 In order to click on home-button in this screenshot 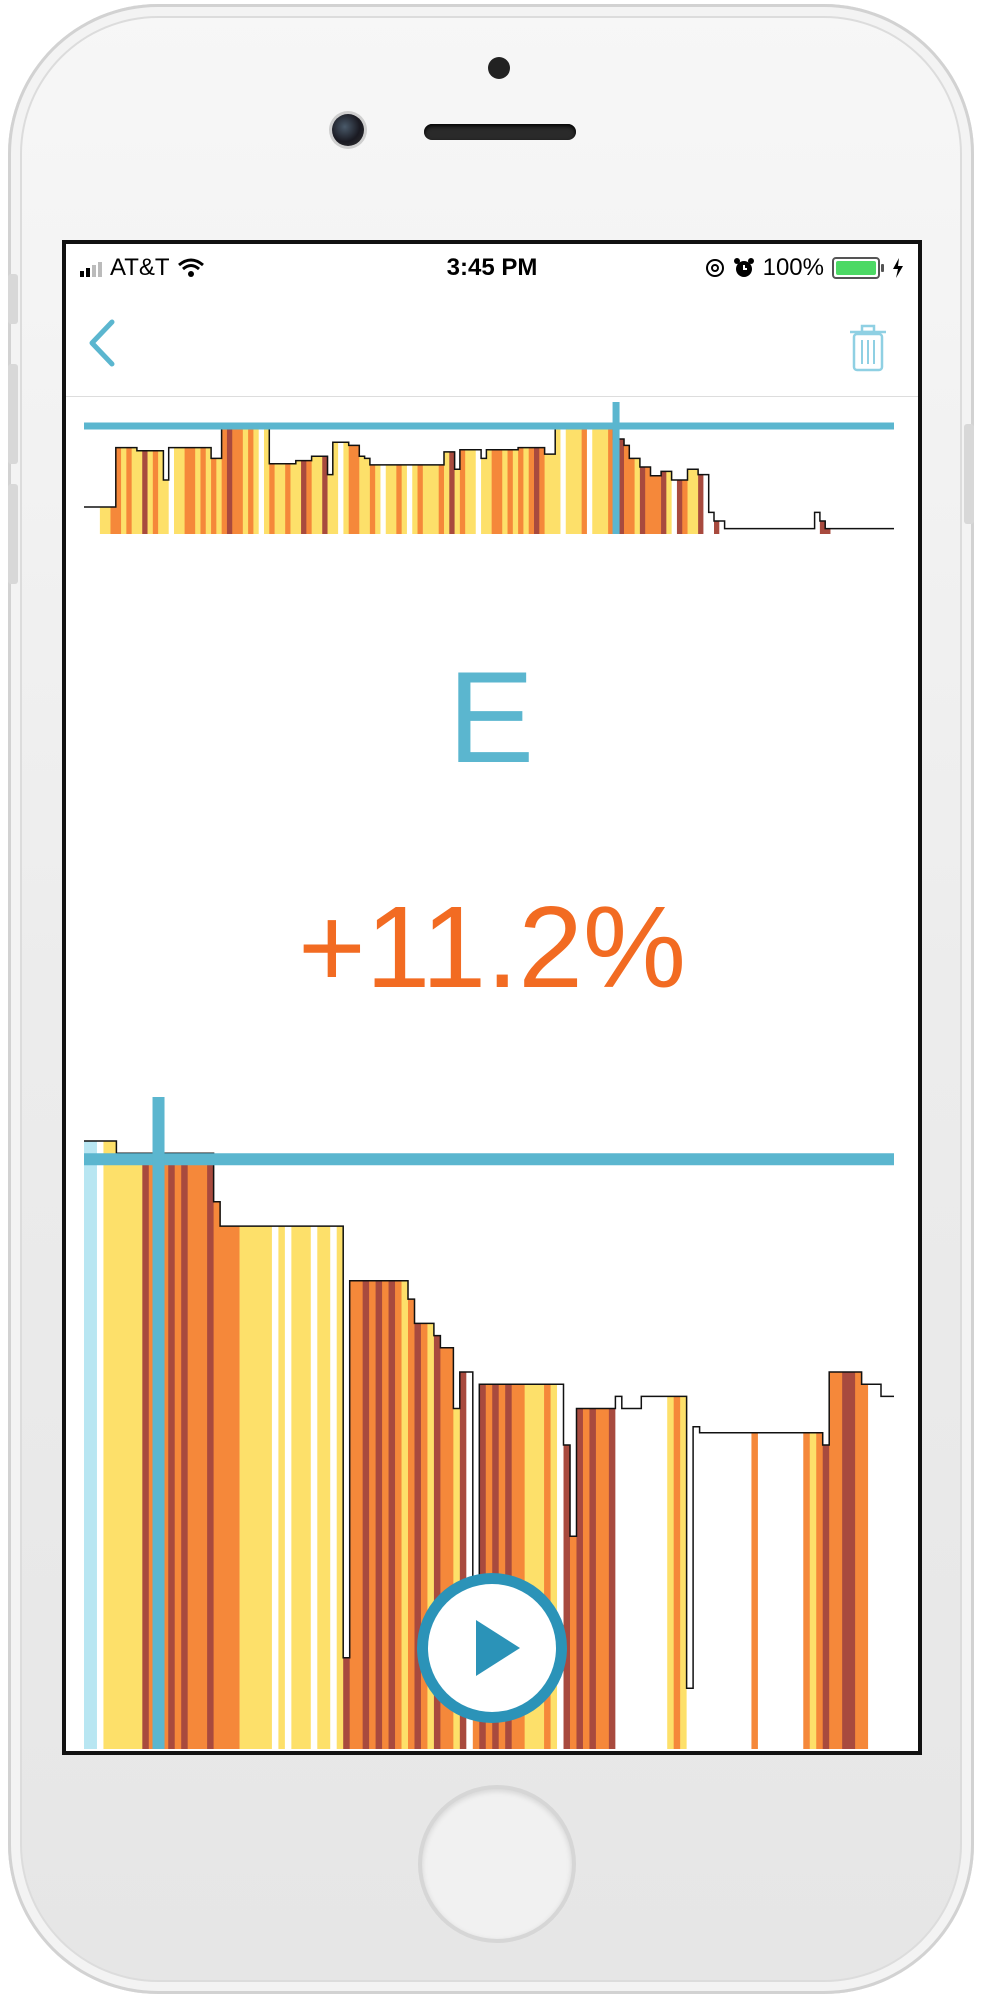, I will do `click(497, 1864)`.